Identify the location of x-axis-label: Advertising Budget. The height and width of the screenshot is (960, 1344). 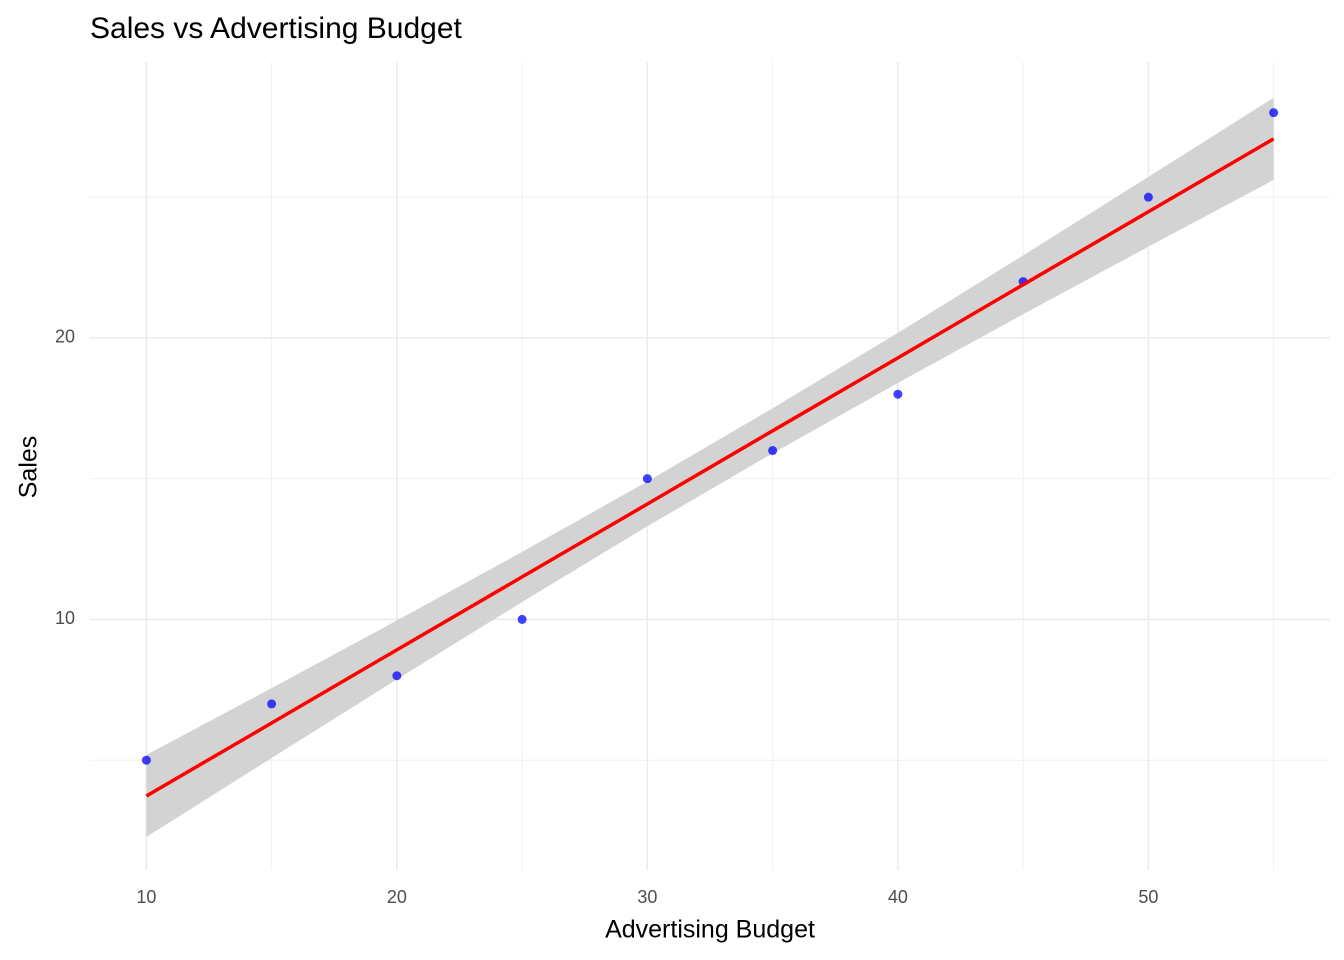
(710, 930).